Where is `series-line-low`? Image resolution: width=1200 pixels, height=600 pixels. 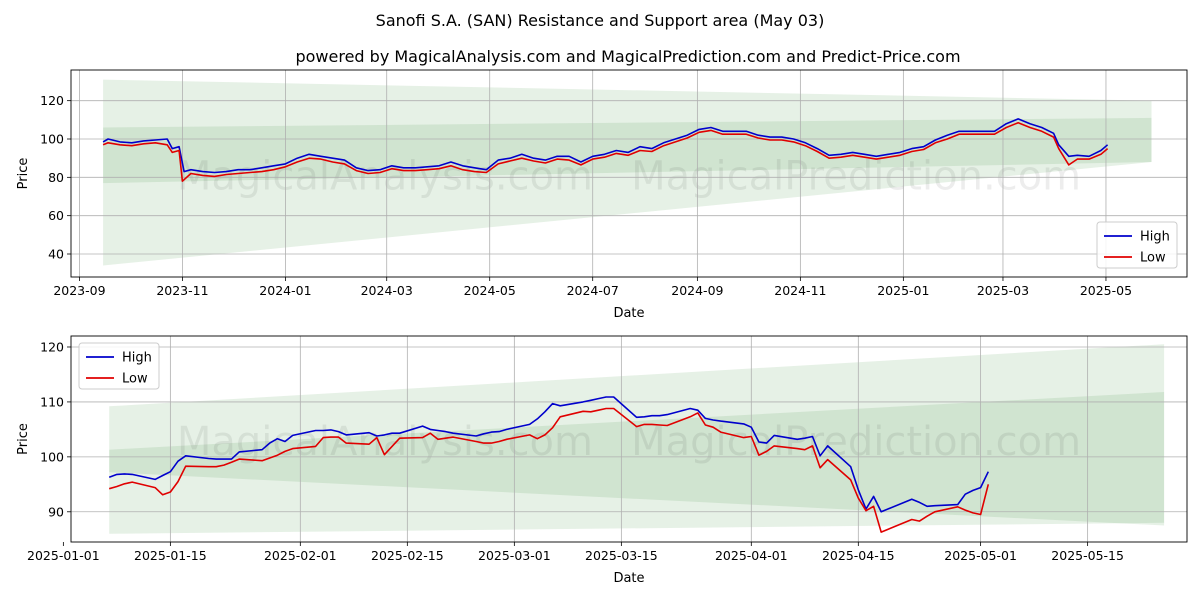
series-line-low is located at coordinates (605, 151).